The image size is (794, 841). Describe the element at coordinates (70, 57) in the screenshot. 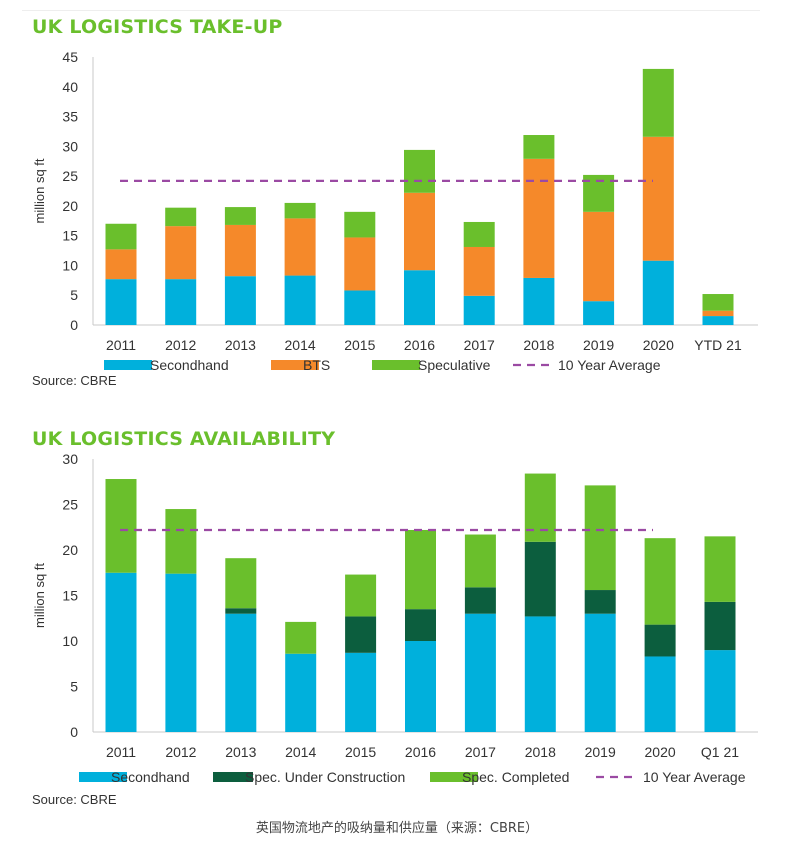

I see `y-tick-label: 45` at that location.